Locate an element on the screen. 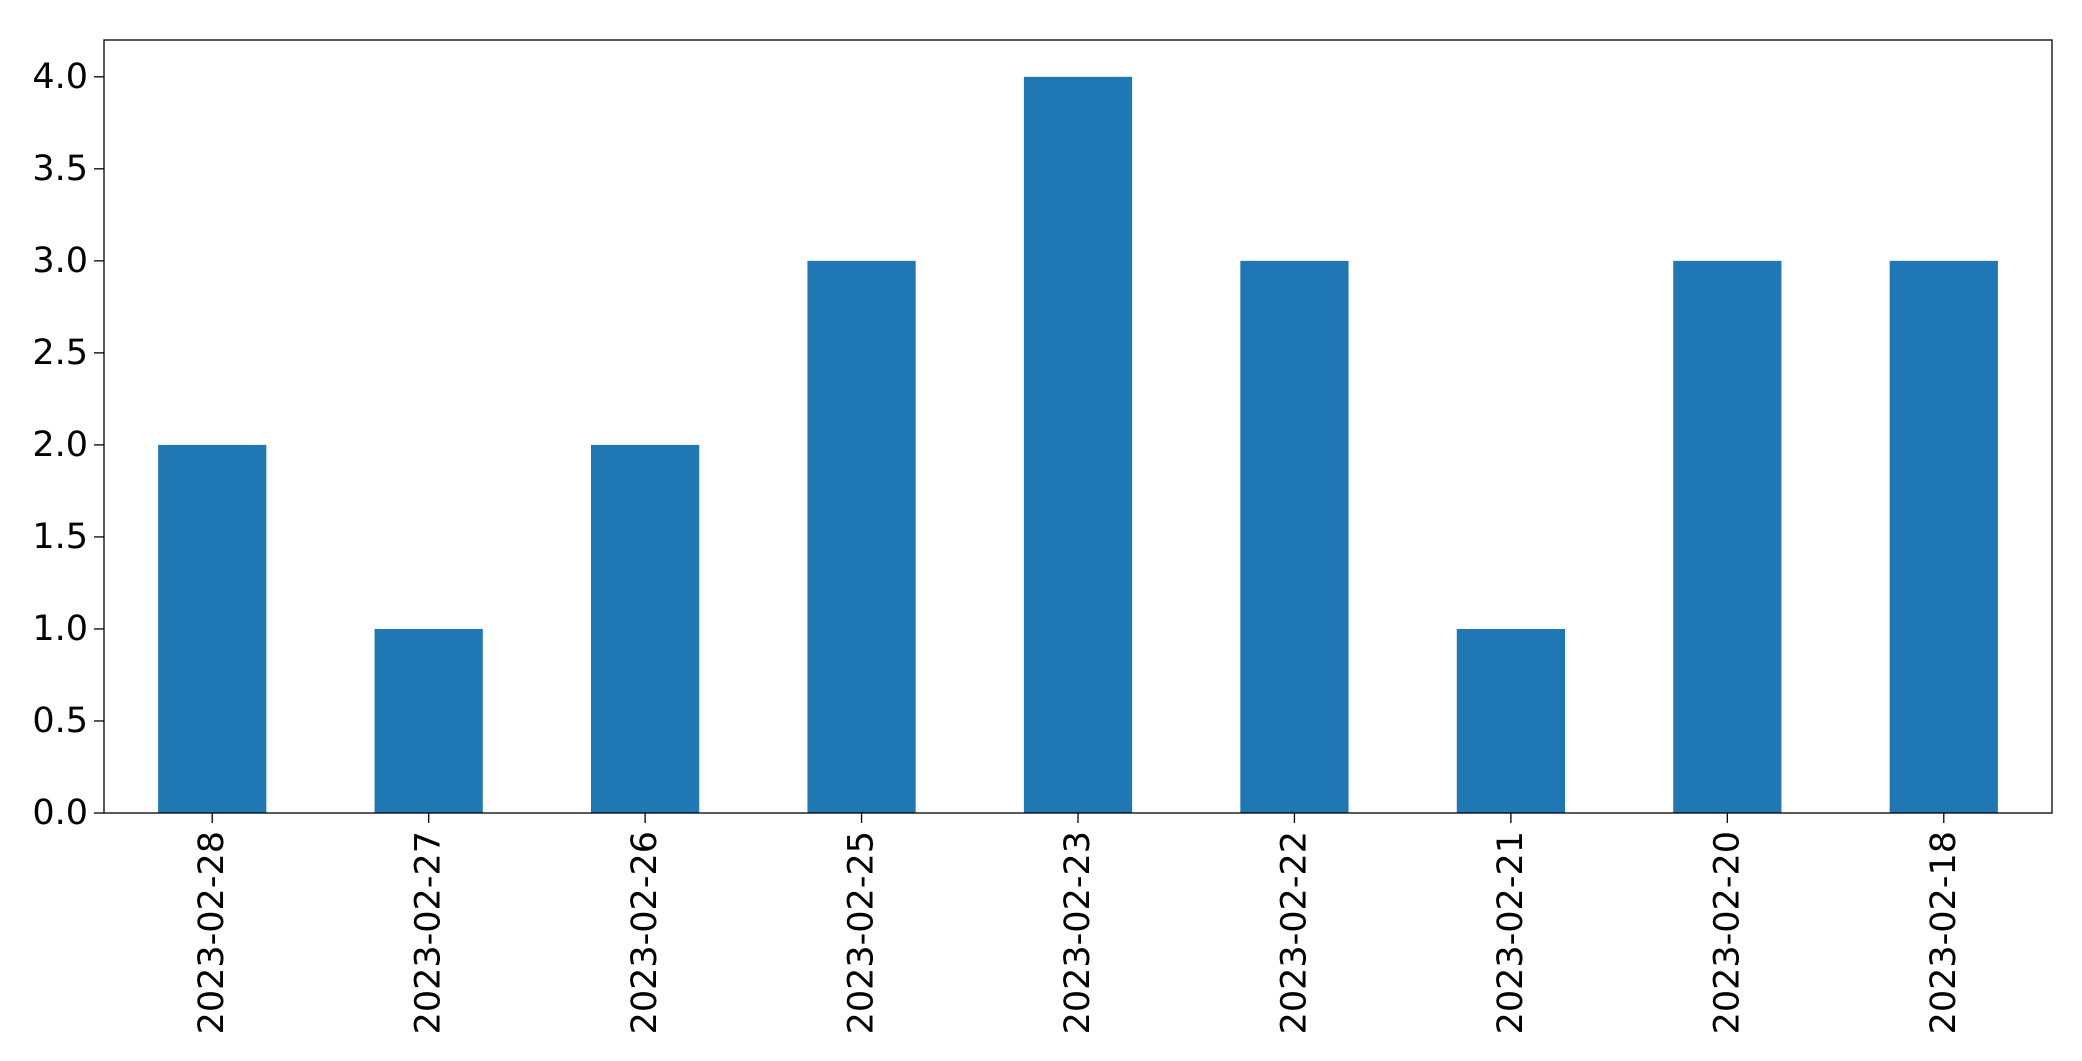 Image resolution: width=2082 pixels, height=1061 pixels. y-tick-label: 1.0 is located at coordinates (60, 629).